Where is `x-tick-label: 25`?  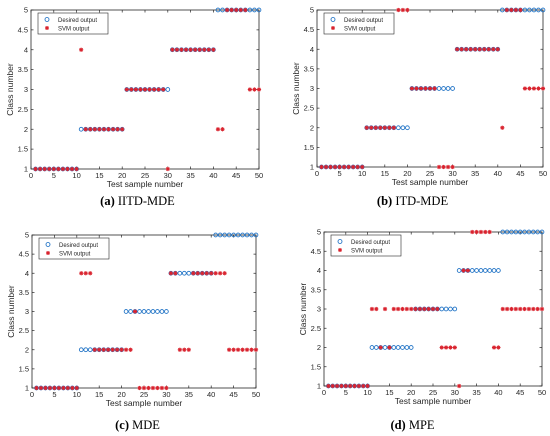 x-tick-label: 25 is located at coordinates (145, 175).